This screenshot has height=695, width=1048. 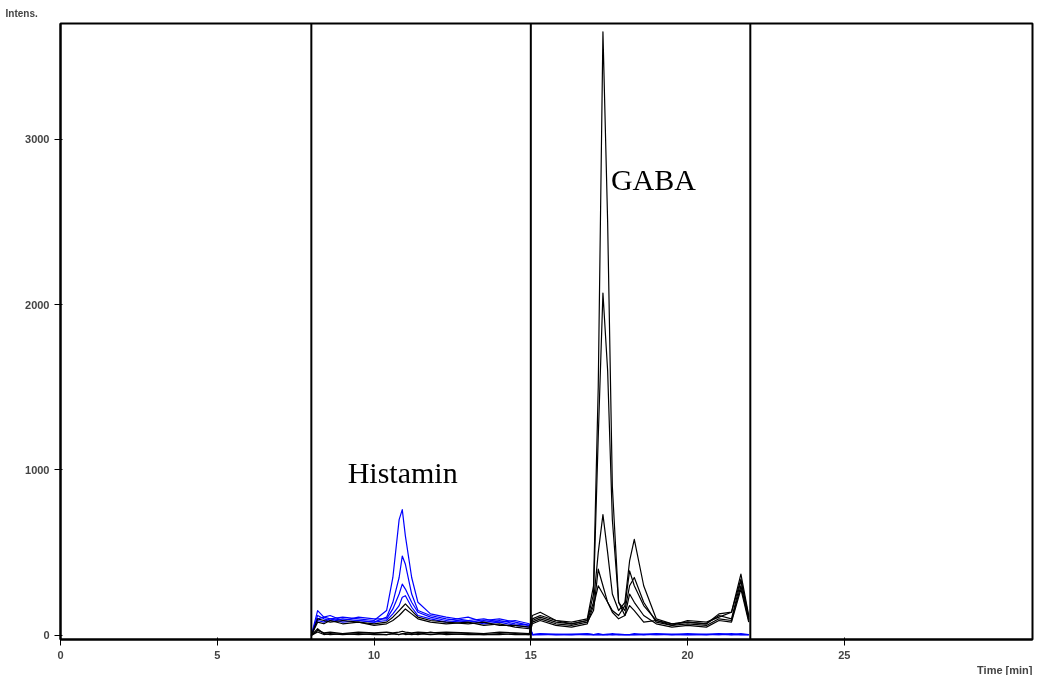 I want to click on y-tick-label: 1000, so click(x=37, y=470).